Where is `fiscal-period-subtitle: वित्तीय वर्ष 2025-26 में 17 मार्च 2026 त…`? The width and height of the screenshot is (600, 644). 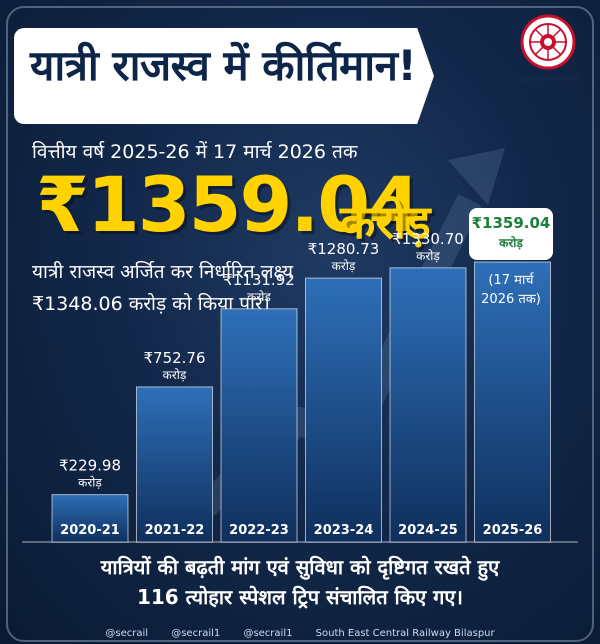
fiscal-period-subtitle: वित्तीय वर्ष 2025-26 में 17 मार्च 2026 त… is located at coordinates (195, 152).